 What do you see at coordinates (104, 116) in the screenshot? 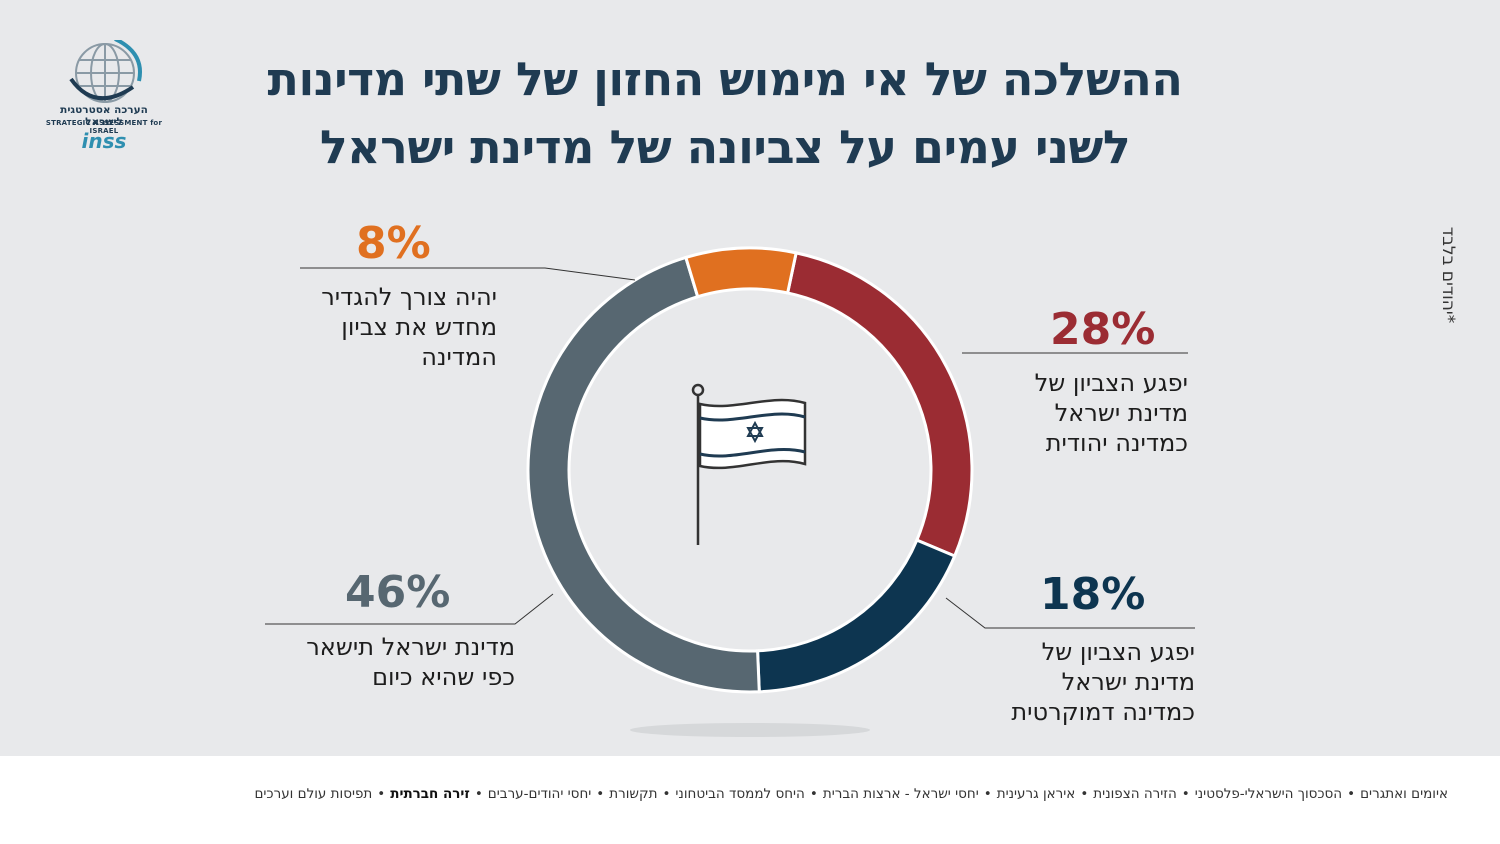
I see `logo-hebrew-text: הערכה אסטרטגית לישראל` at bounding box center [104, 116].